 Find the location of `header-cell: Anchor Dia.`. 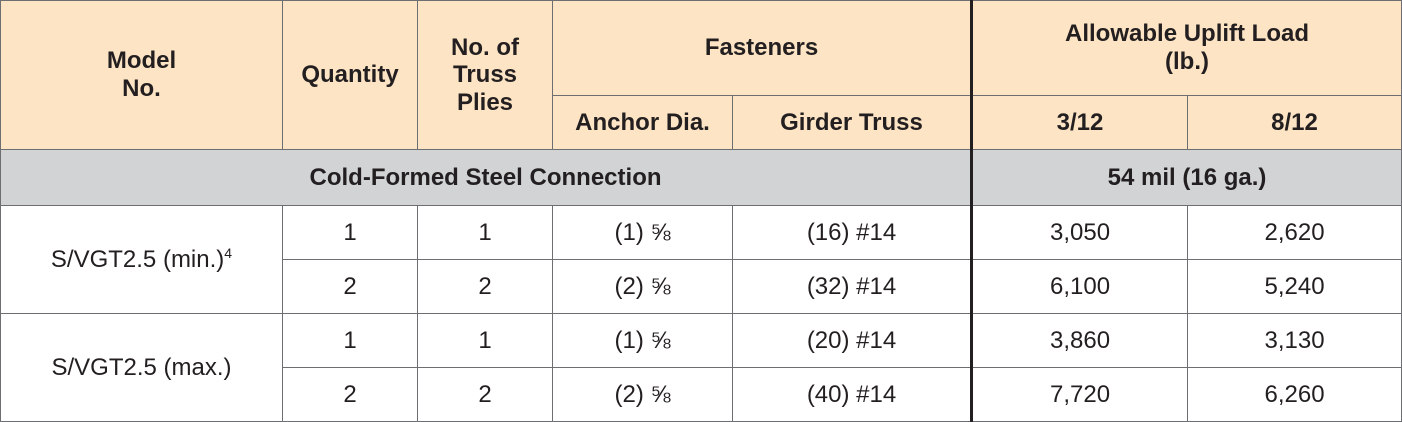

header-cell: Anchor Dia. is located at coordinates (642, 122).